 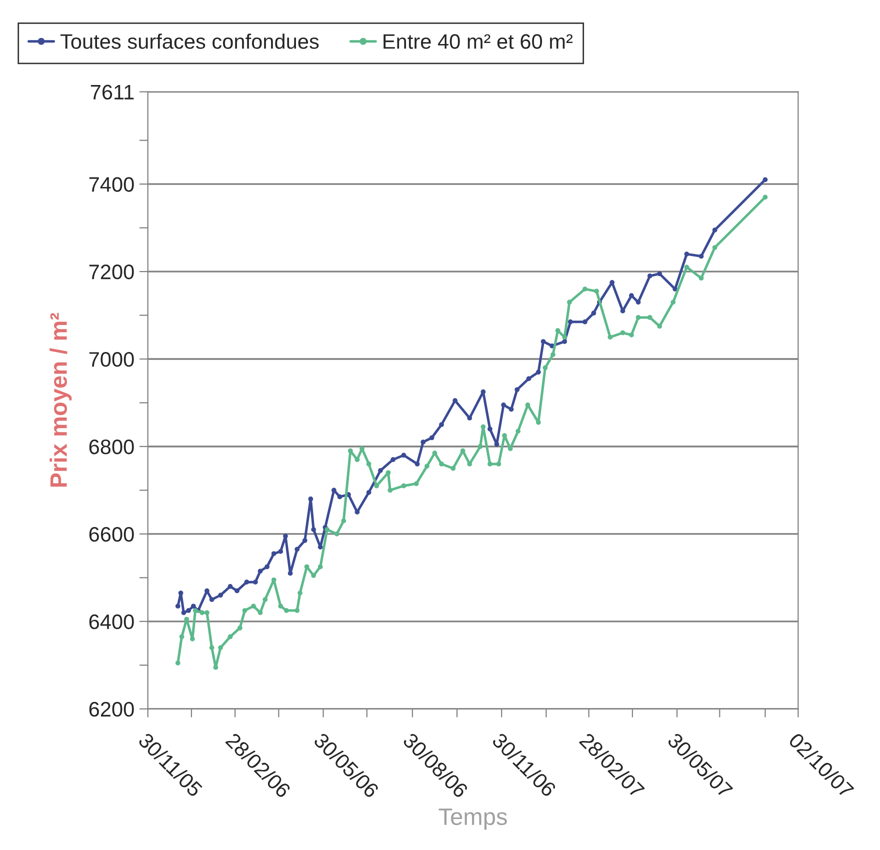 I want to click on y-tick-label: 6200, so click(x=111, y=709).